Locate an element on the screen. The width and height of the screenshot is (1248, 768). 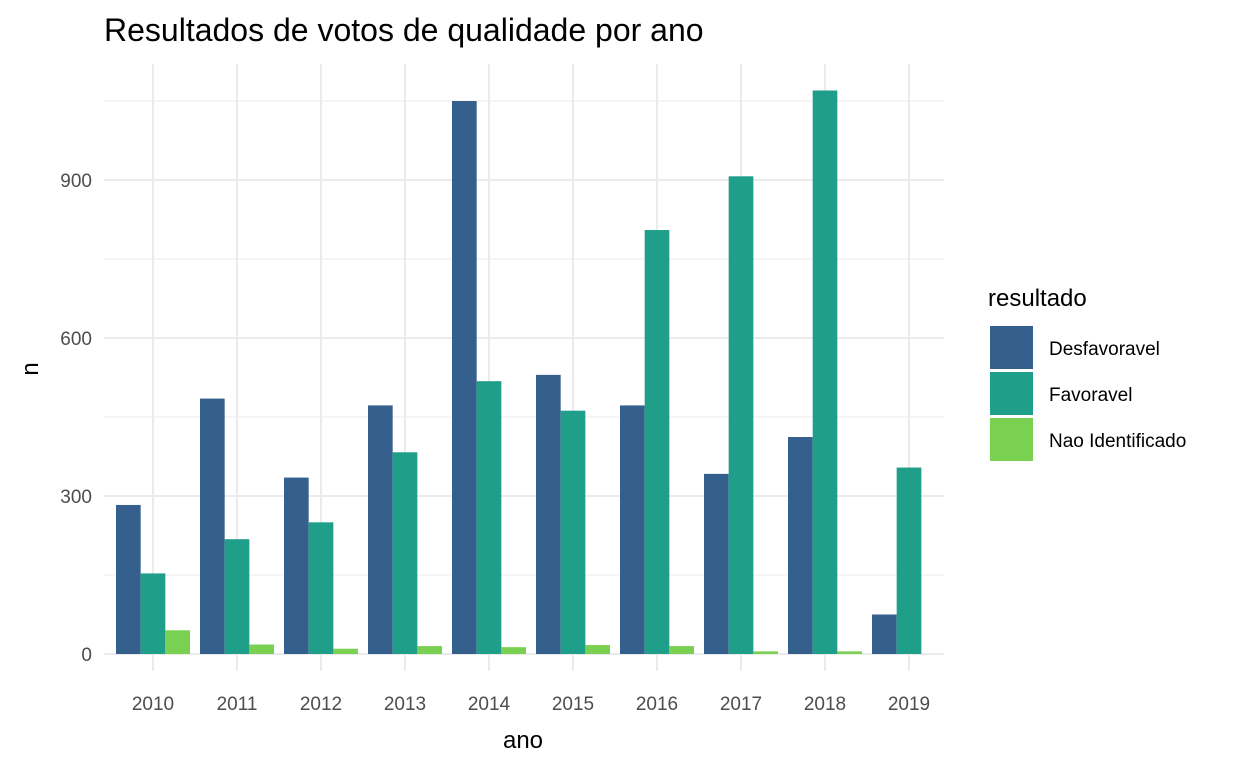
legend-label: Desfavoravel is located at coordinates (1104, 349).